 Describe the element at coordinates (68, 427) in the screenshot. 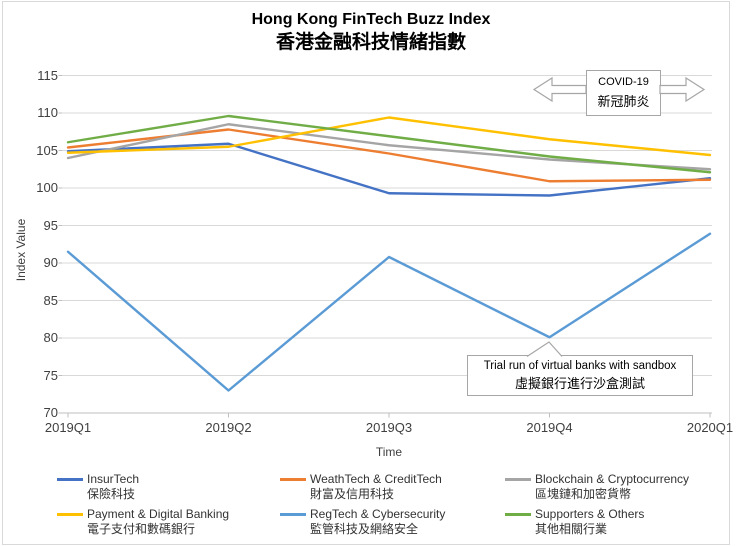

I see `x-tick-label: 2019Q1` at that location.